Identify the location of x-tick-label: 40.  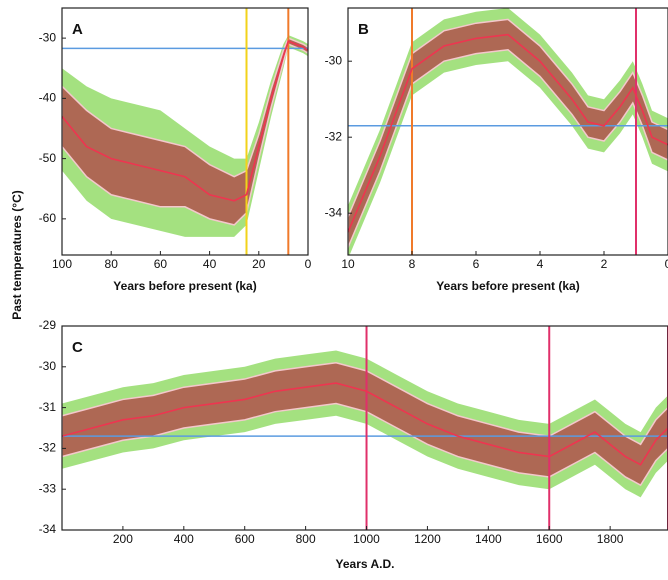
(210, 264).